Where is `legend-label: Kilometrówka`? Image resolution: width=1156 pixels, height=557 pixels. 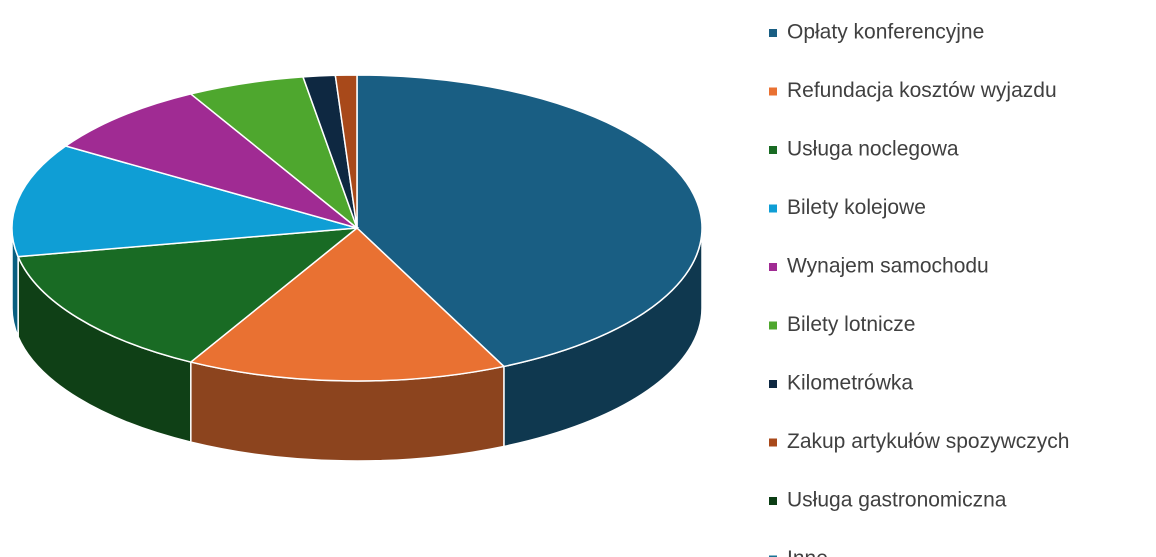
legend-label: Kilometrówka is located at coordinates (850, 383).